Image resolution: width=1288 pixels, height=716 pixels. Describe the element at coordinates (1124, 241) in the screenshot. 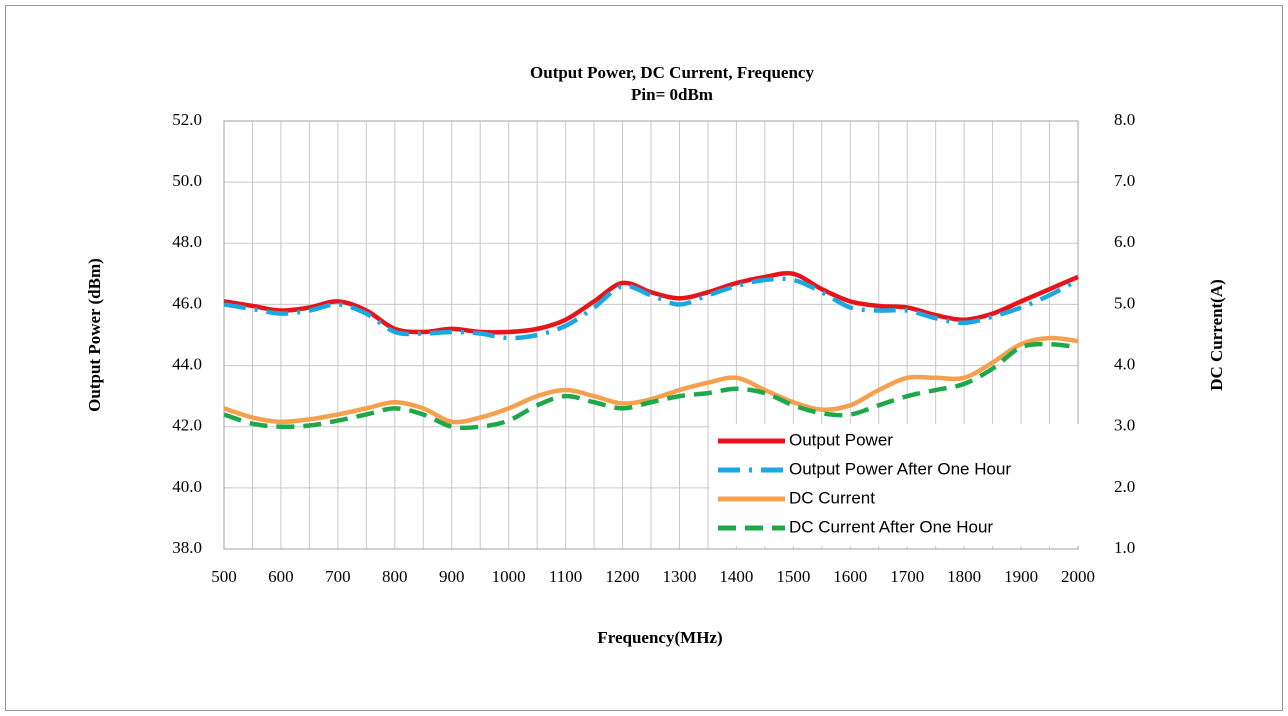

I see `y2-tick-label: 6.0` at that location.